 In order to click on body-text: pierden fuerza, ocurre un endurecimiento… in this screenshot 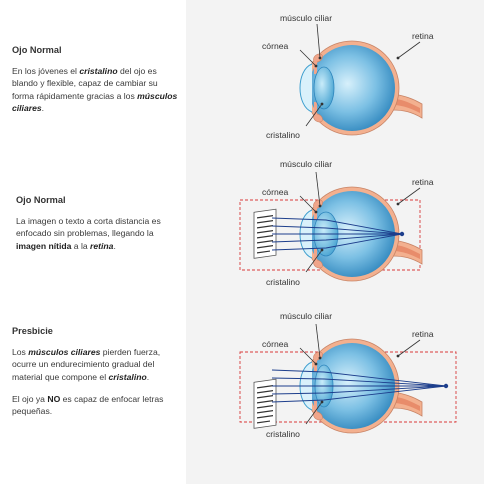, I will do `click(86, 364)`.